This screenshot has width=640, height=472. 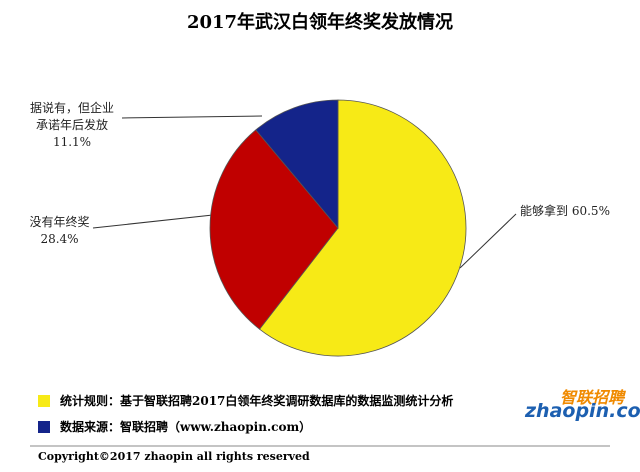 I want to click on value-label: 28.4%, so click(x=59, y=239).